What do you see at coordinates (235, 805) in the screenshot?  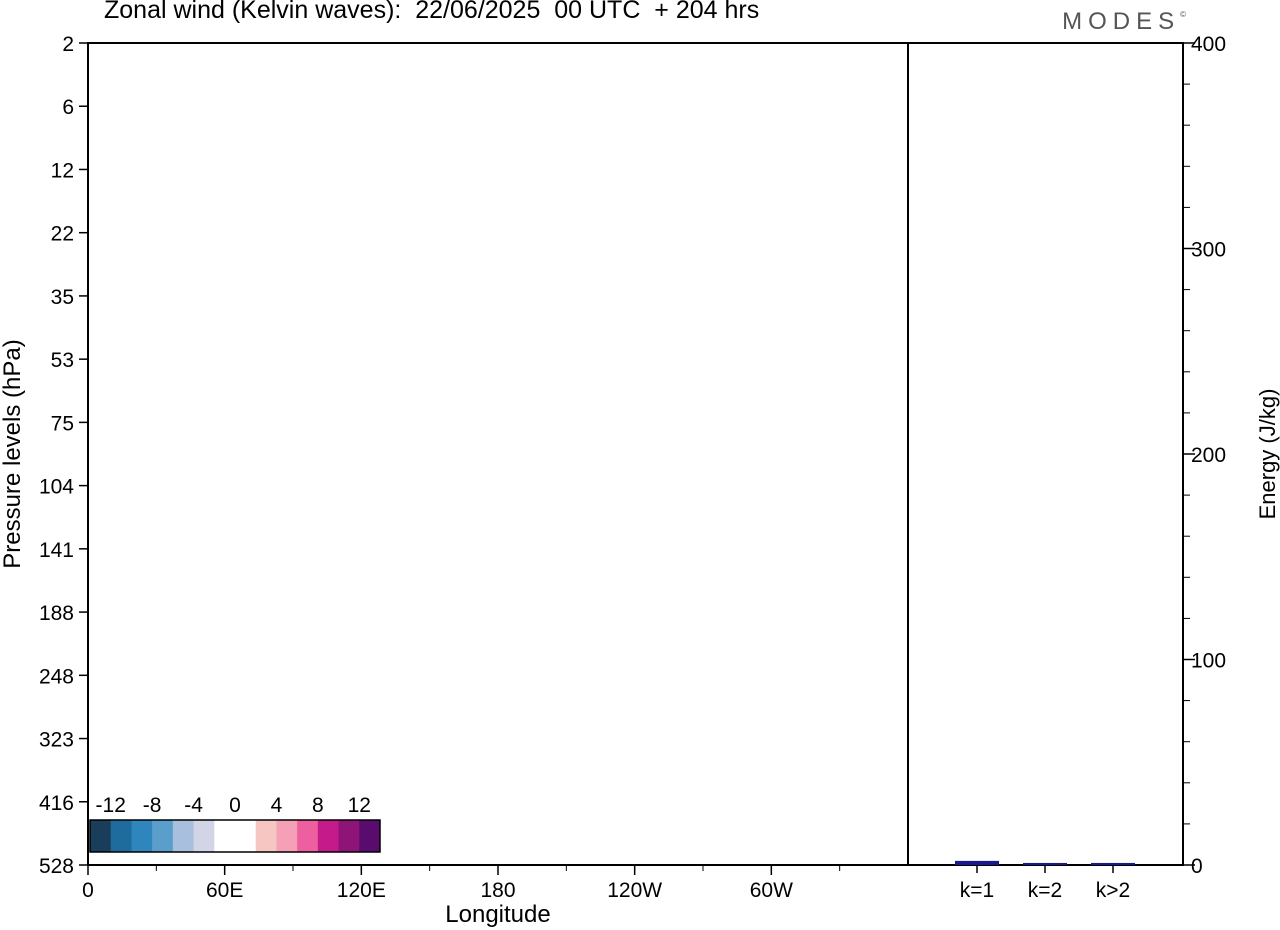 I see `colorbar-label: 0` at bounding box center [235, 805].